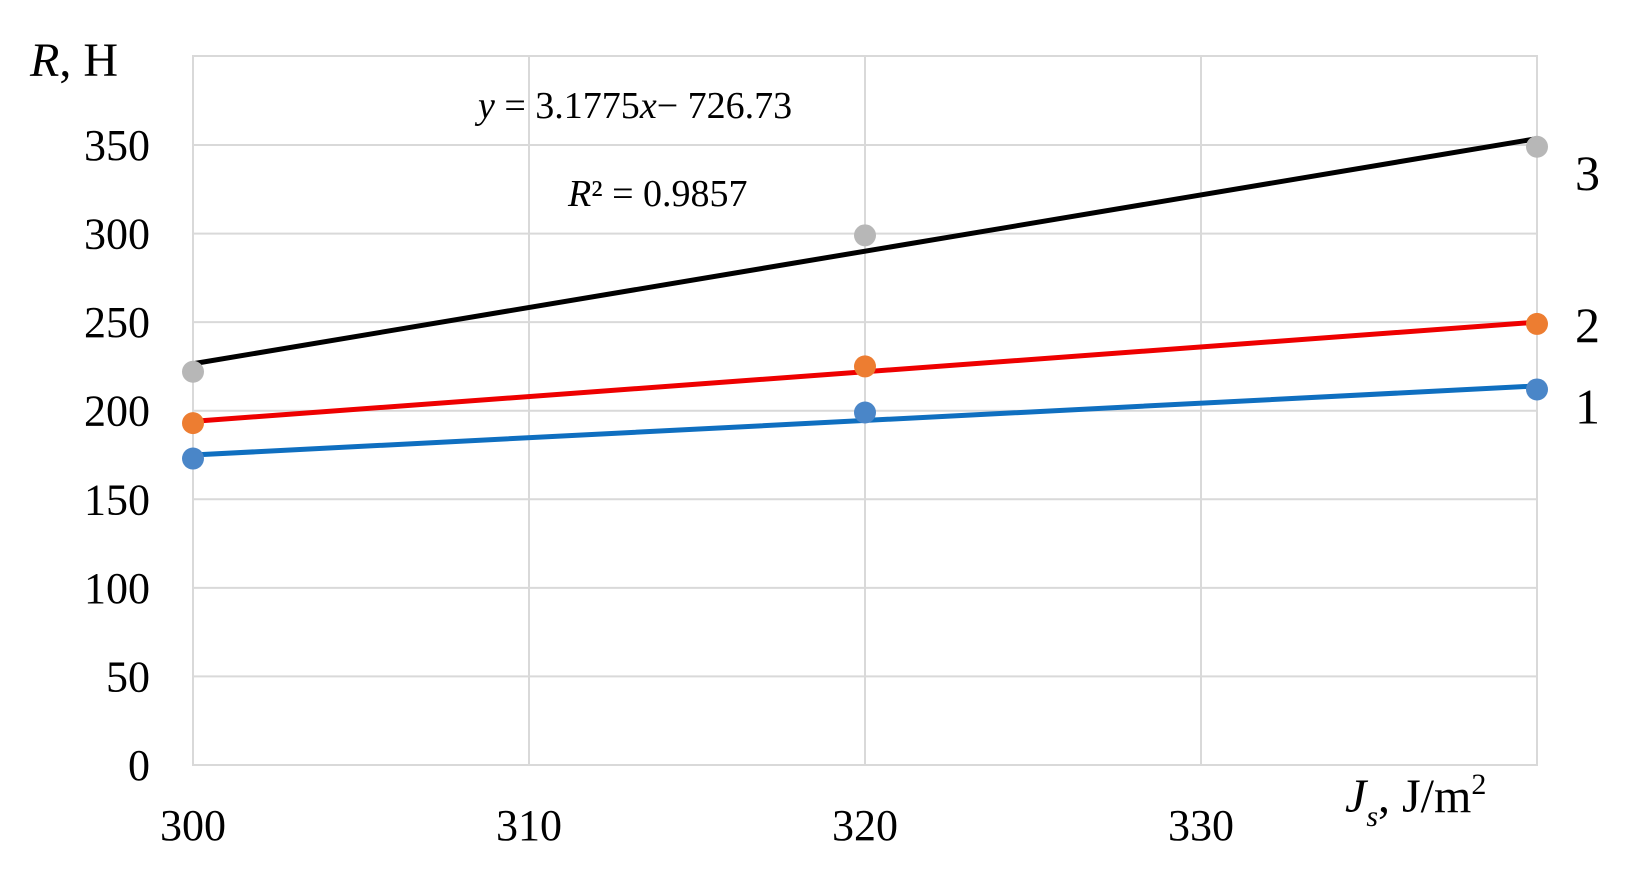  What do you see at coordinates (529, 825) in the screenshot?
I see `x-tick-label: 310` at bounding box center [529, 825].